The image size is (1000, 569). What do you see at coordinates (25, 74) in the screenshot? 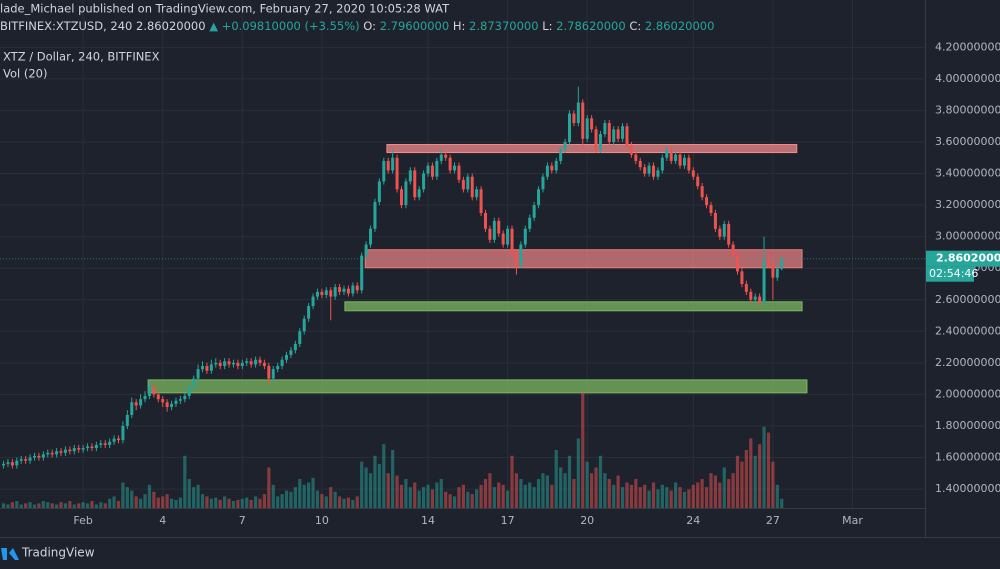
I see `legend-volume: Vol (20)` at bounding box center [25, 74].